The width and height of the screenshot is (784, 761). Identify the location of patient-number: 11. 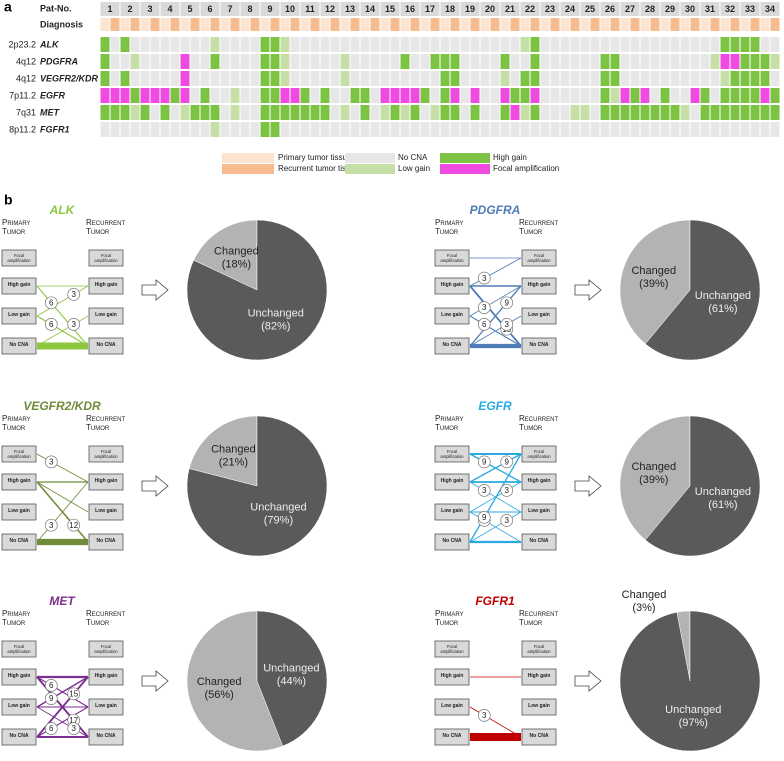
(310, 9).